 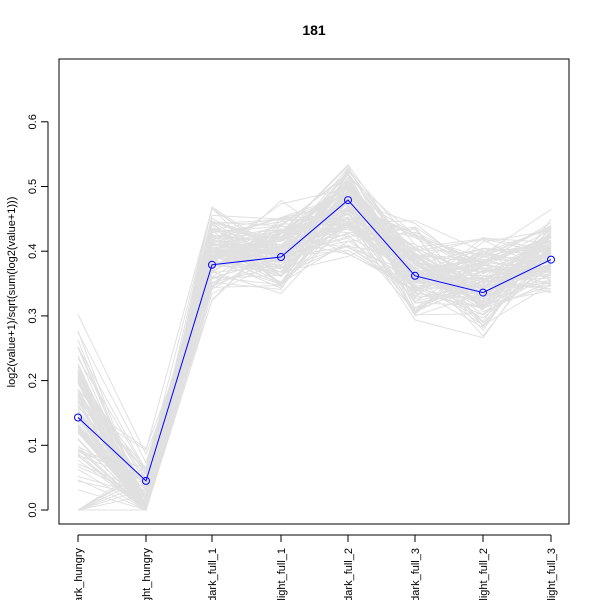 I want to click on x-tick-label: dark_full_3, so click(x=416, y=574).